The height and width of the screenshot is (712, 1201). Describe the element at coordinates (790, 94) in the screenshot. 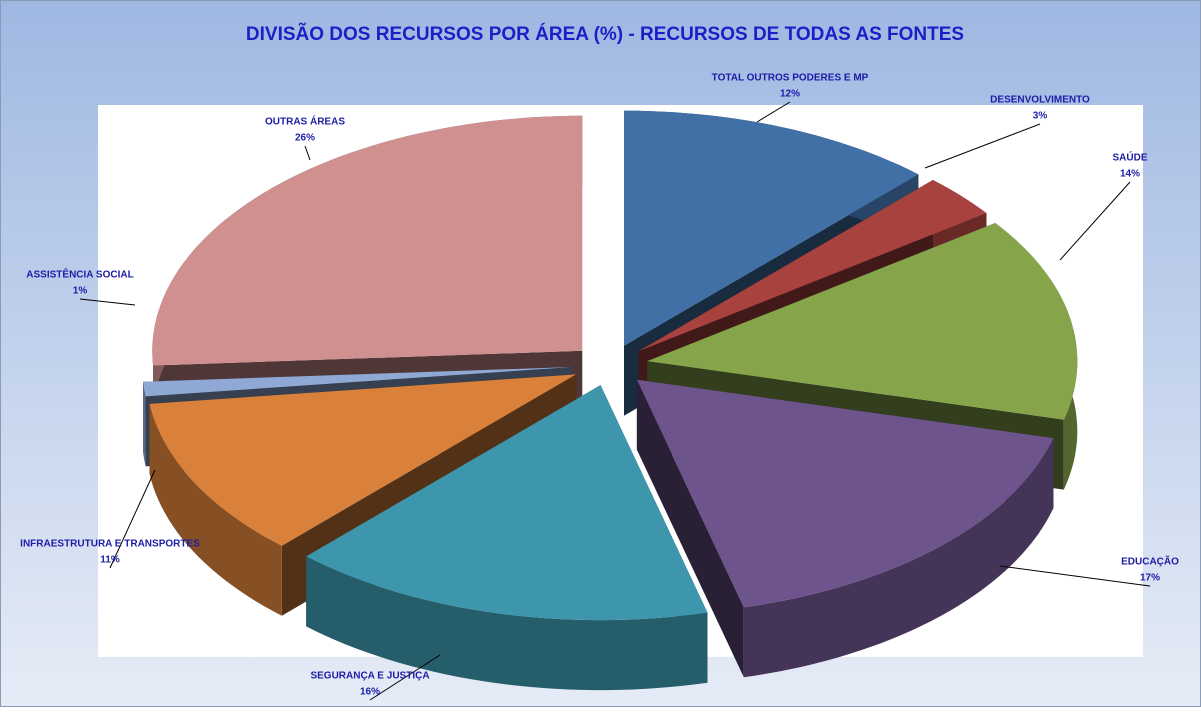

I see `value-label: 12%` at that location.